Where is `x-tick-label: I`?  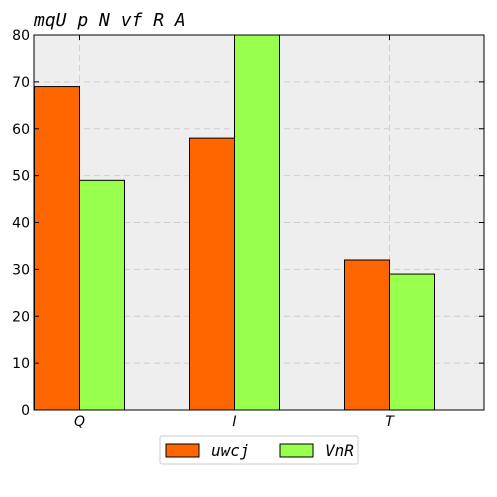 x-tick-label: I is located at coordinates (234, 422).